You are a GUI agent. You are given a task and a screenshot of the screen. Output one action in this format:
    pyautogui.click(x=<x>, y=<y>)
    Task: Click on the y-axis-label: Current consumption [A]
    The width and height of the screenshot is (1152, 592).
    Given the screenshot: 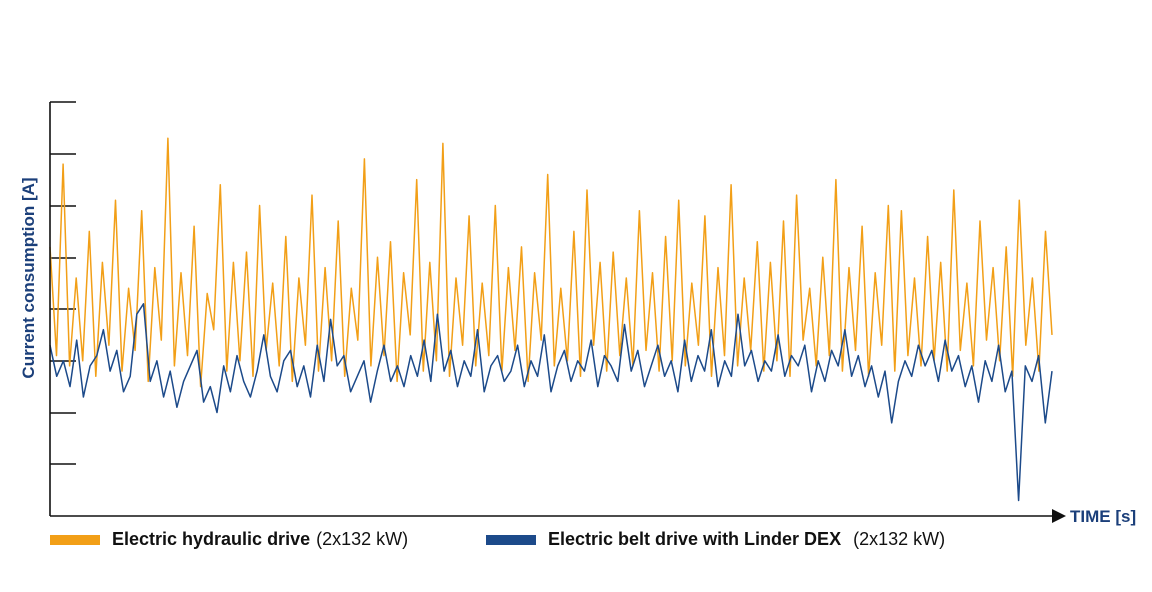 What is the action you would take?
    pyautogui.click(x=28, y=277)
    